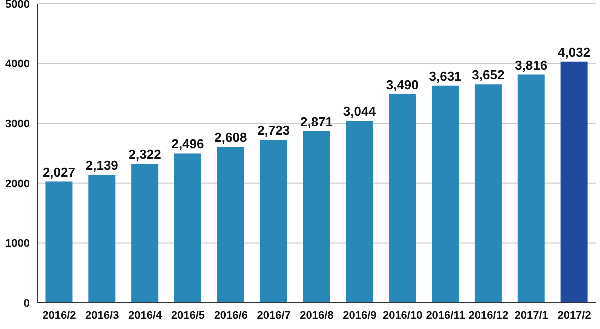 This screenshot has height=329, width=600. I want to click on x-tick-label: 2016/10, so click(402, 316).